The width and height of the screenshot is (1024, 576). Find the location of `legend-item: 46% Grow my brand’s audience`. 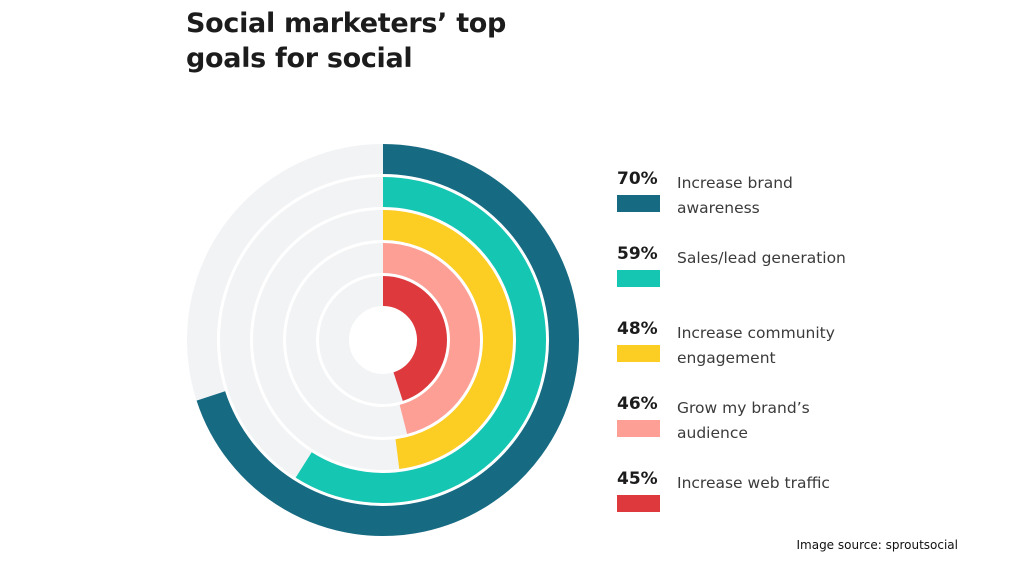

legend-item: 46% Grow my brand’s audience is located at coordinates (747, 430).